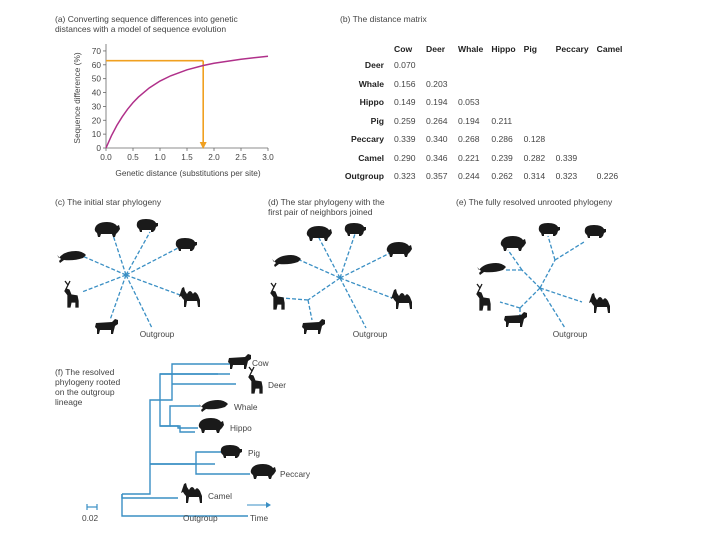 The image size is (720, 540). Describe the element at coordinates (241, 428) in the screenshot. I see `taxon-label-hippo: Hippo` at that location.